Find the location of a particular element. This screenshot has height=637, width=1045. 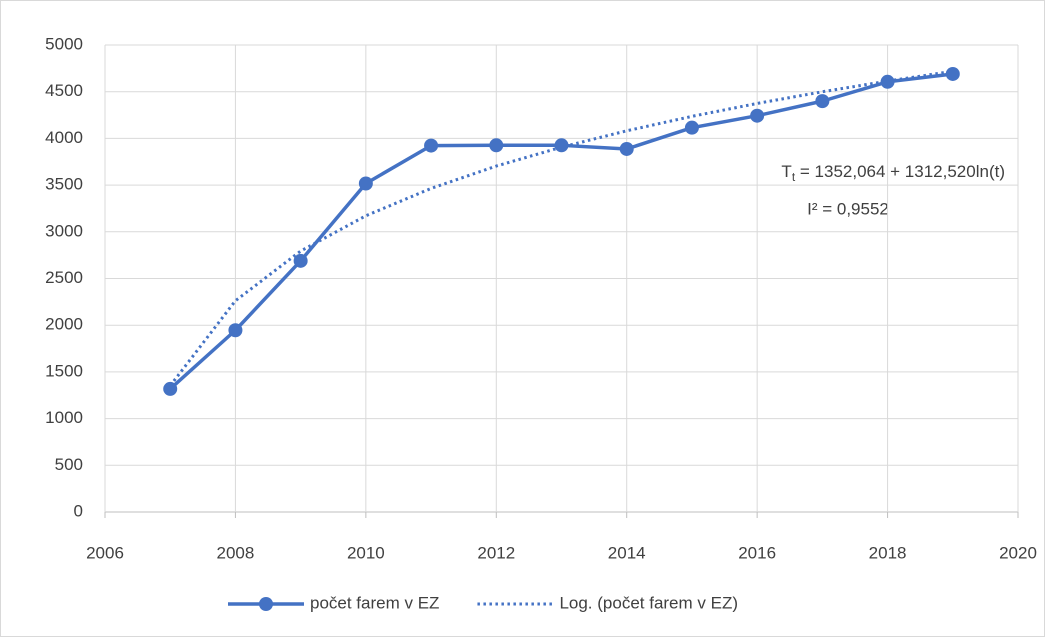

r-squared: I² = 0,9552 is located at coordinates (848, 208).